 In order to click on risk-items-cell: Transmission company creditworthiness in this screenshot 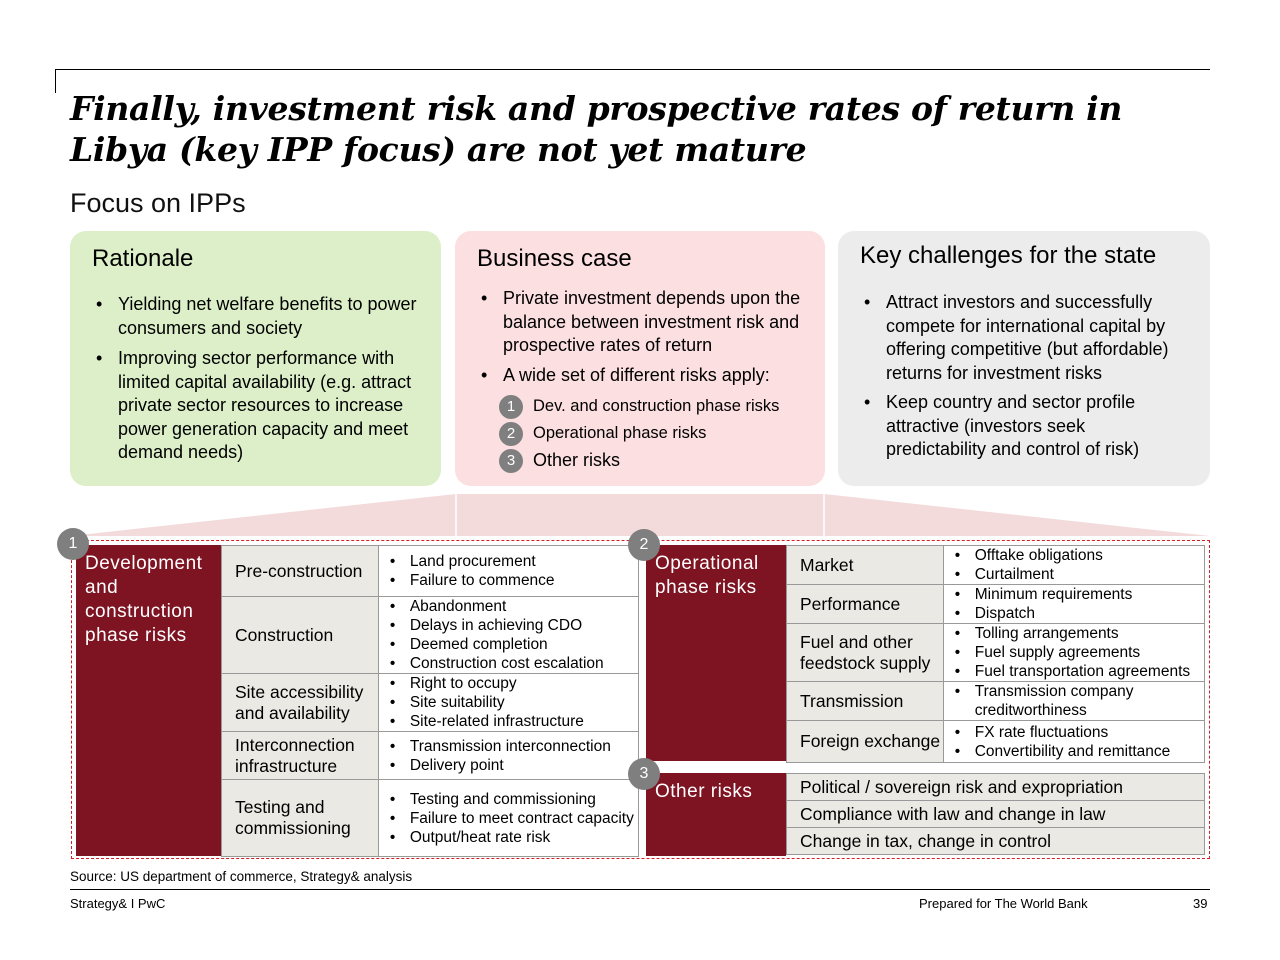, I will do `click(1074, 701)`.